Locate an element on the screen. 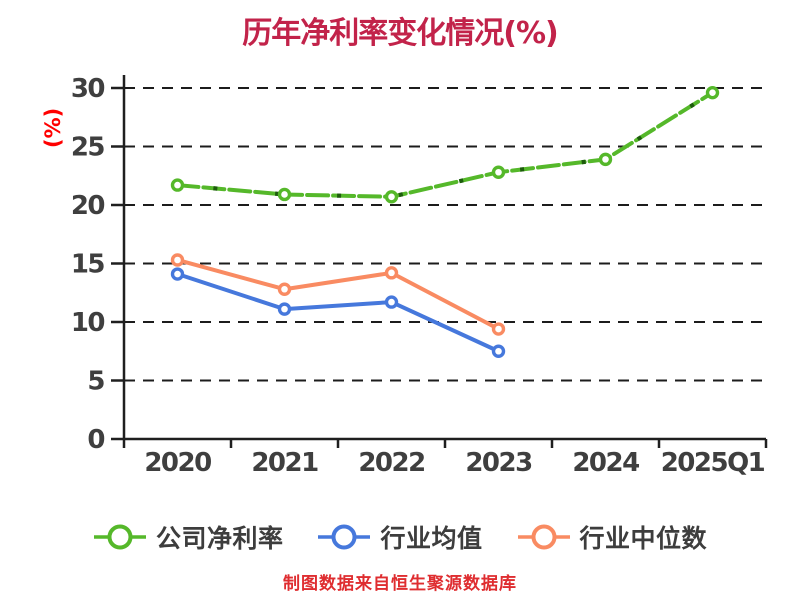  data-point-公司净利率-2023 is located at coordinates (498, 172).